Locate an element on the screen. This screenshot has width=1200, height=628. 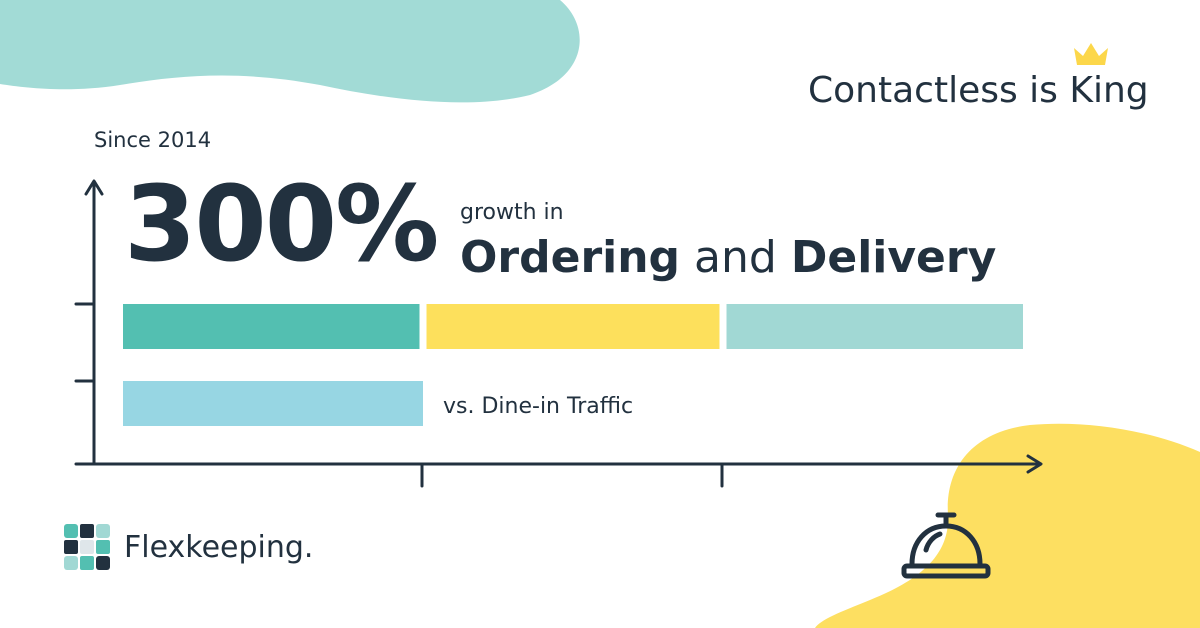
since-label: Since 2014 is located at coordinates (153, 140).